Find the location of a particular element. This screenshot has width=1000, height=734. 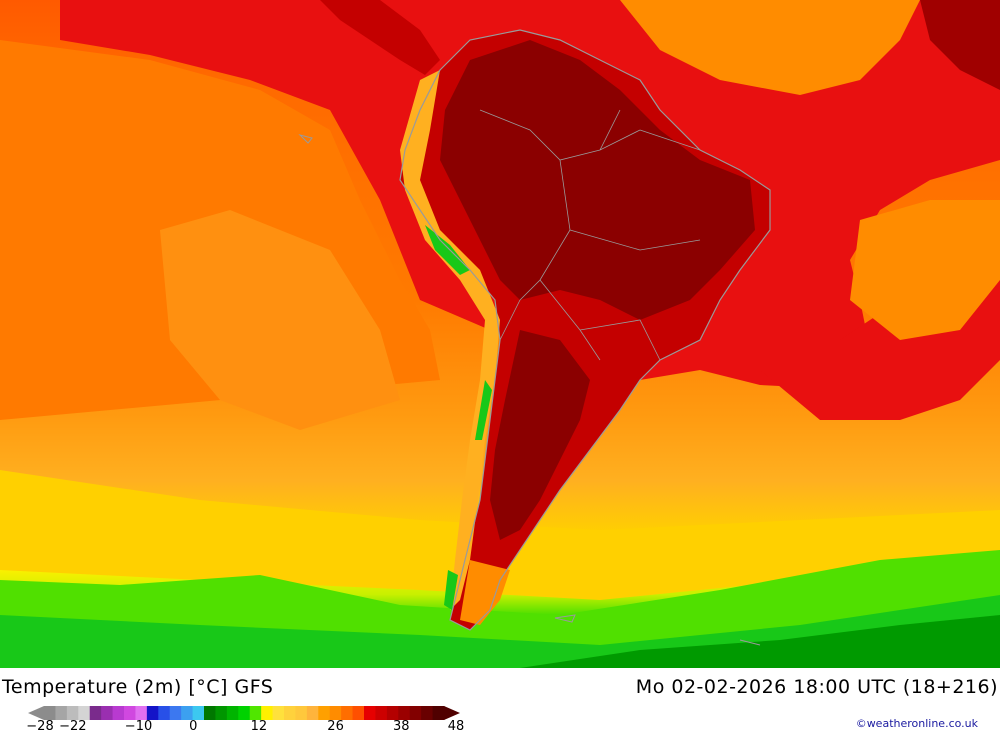

legend-tick-label: 0 is located at coordinates (193, 726).